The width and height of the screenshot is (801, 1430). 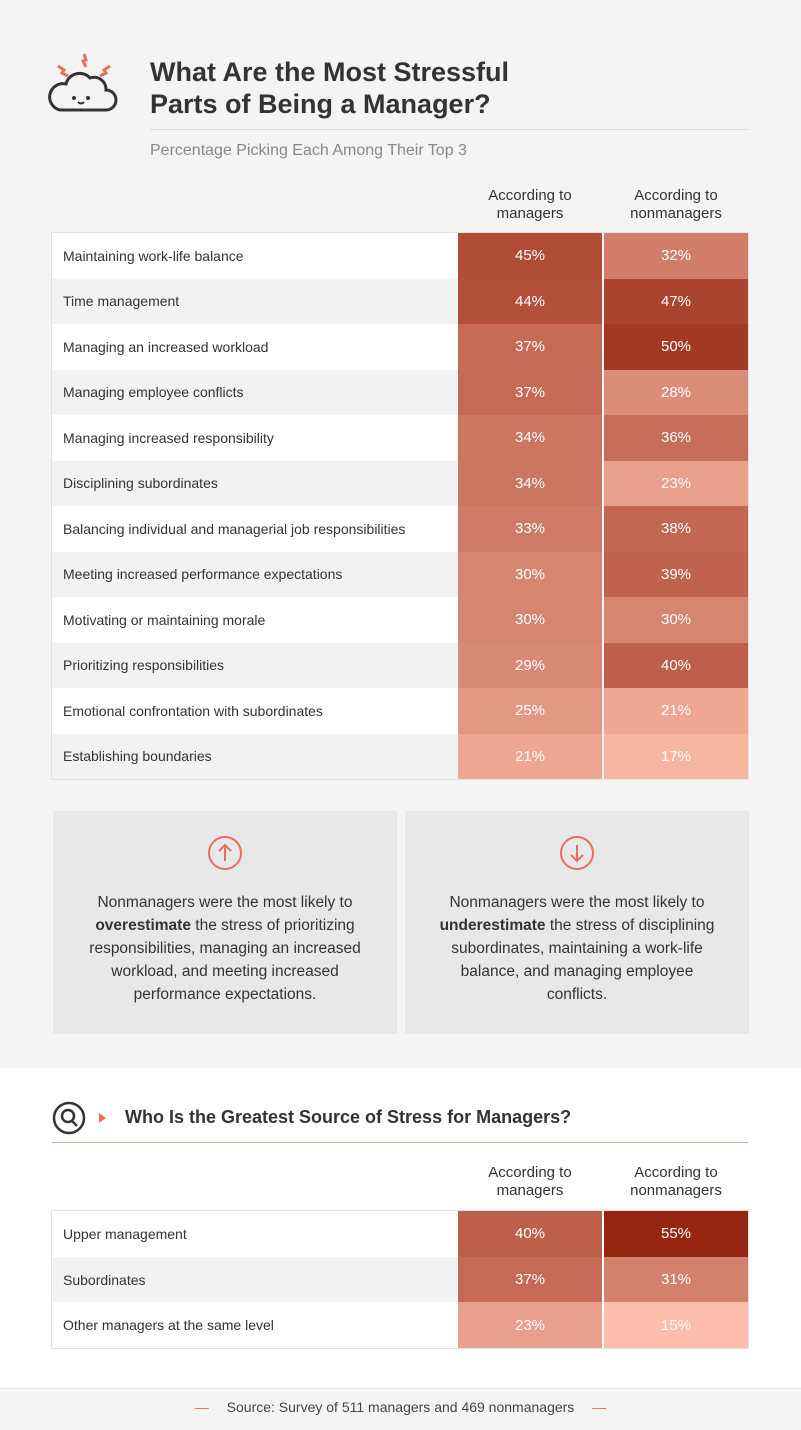 I want to click on value-cell: 55%, so click(x=676, y=1234).